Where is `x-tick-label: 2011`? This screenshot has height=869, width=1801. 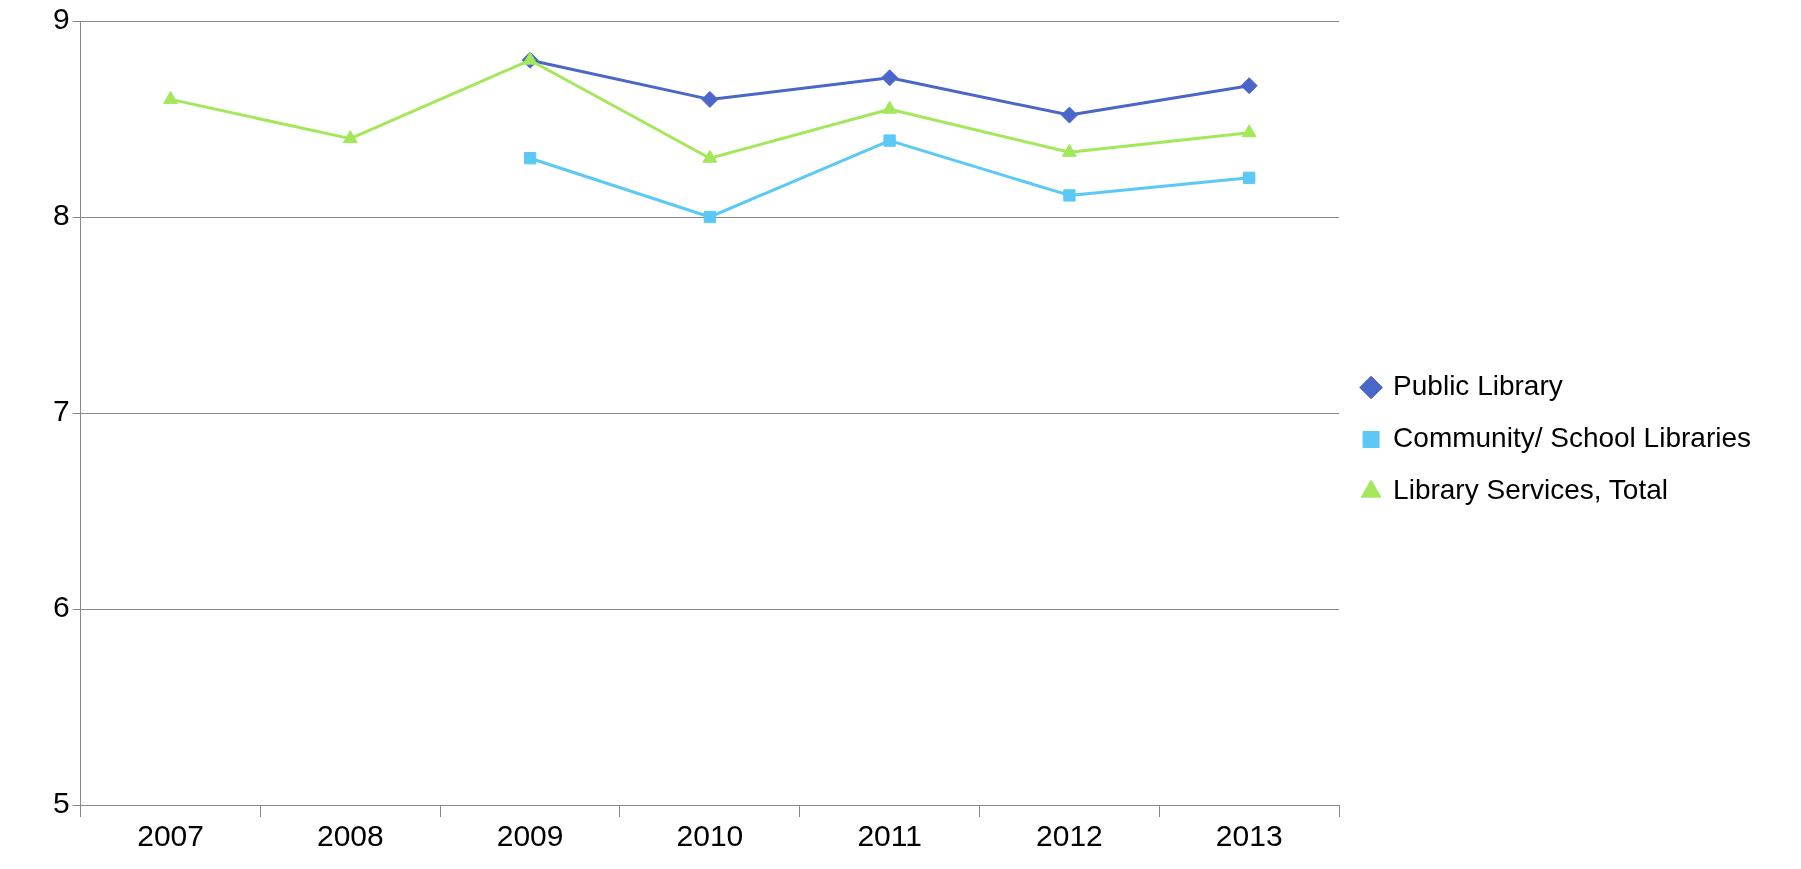 x-tick-label: 2011 is located at coordinates (889, 836).